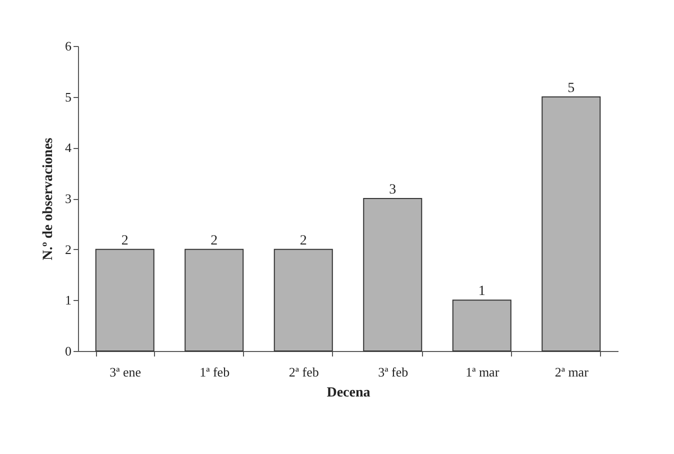  I want to click on x-tick-label: 1ª mar, so click(483, 372).